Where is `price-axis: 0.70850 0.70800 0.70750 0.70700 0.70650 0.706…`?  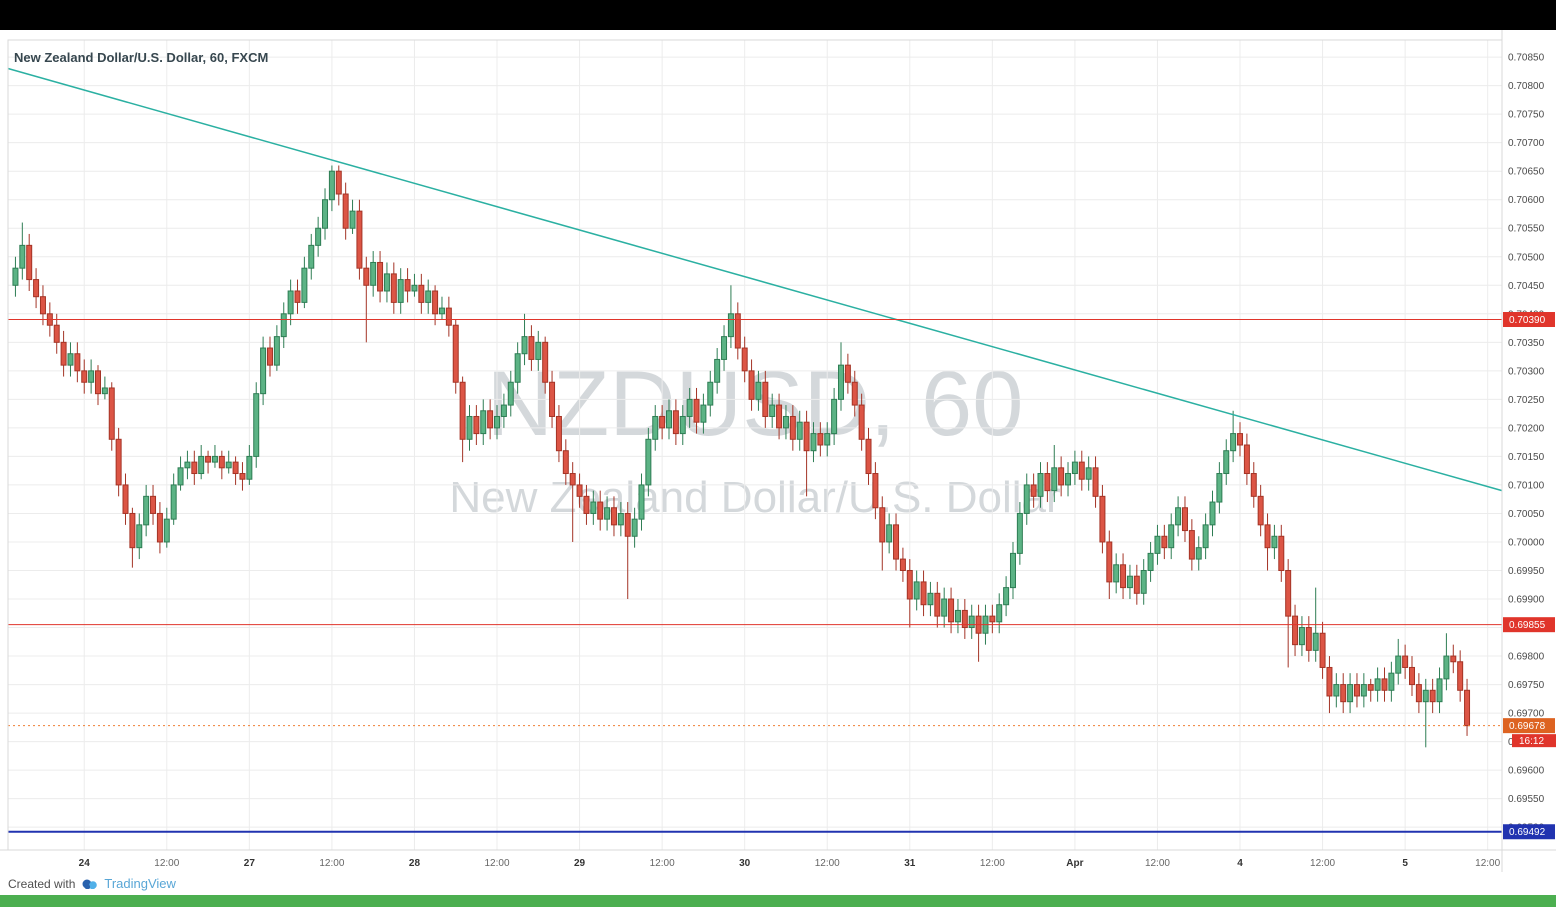
price-axis: 0.70850 0.70800 0.70750 0.70700 0.70650 0.706… is located at coordinates (1526, 443).